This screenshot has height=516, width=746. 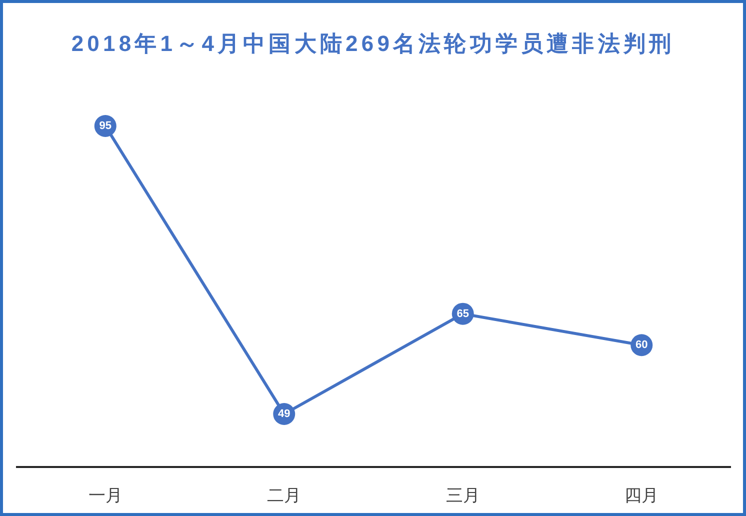 I want to click on x-tick-label: 四月, so click(x=641, y=495).